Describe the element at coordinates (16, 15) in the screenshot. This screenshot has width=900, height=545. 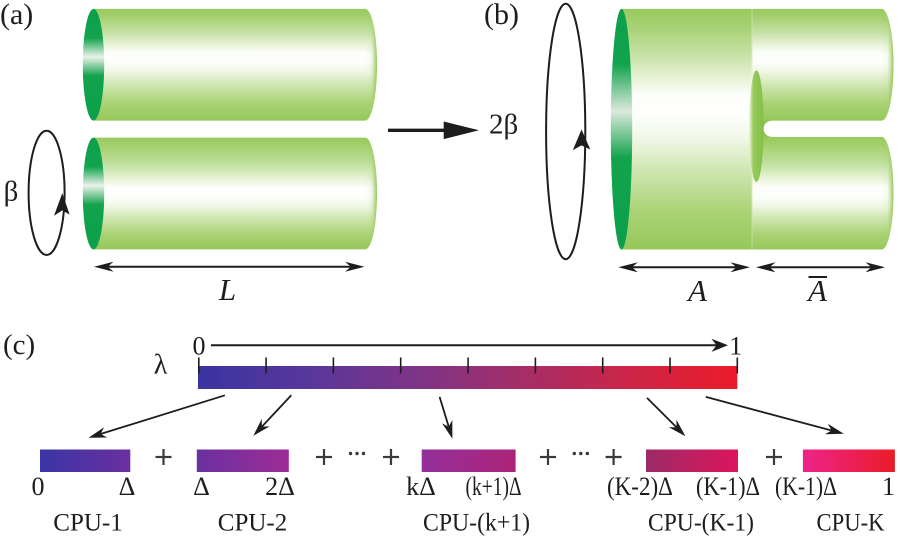
I see `svg-text: (a)` at that location.